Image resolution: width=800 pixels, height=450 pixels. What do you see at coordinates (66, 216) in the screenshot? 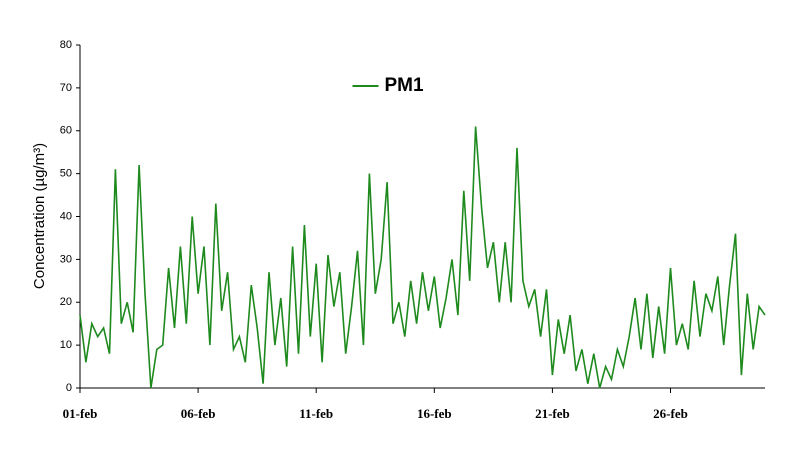
I see `y-tick-label: 40` at bounding box center [66, 216].